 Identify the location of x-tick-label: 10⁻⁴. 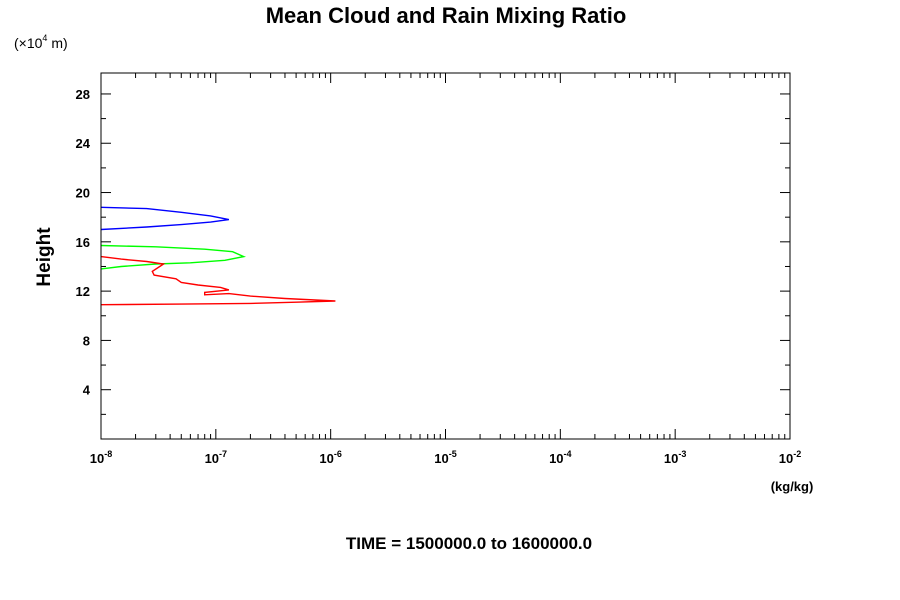
(560, 457).